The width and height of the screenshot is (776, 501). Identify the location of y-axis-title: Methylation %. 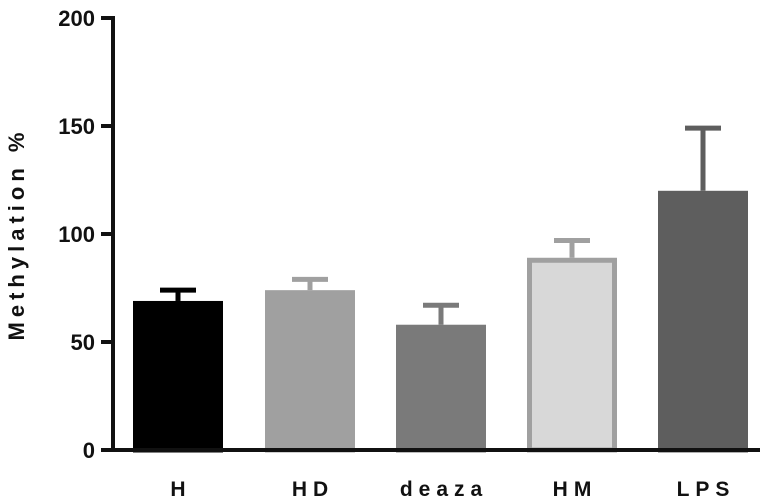
(16, 234).